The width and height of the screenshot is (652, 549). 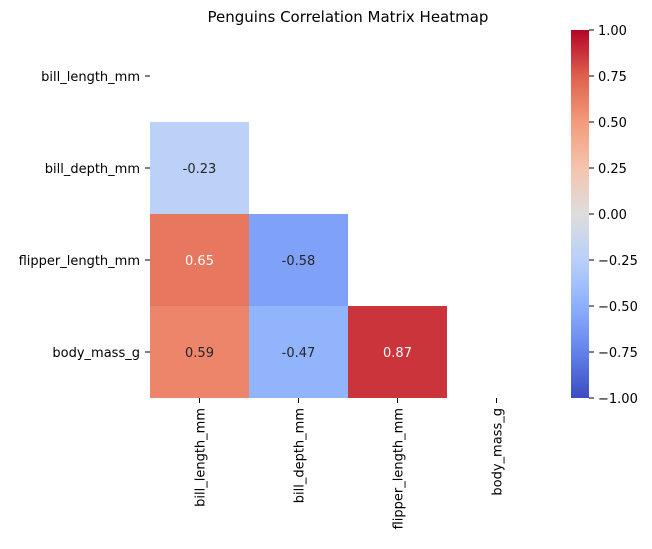 I want to click on cell-value-label: 0.65, so click(x=199, y=261).